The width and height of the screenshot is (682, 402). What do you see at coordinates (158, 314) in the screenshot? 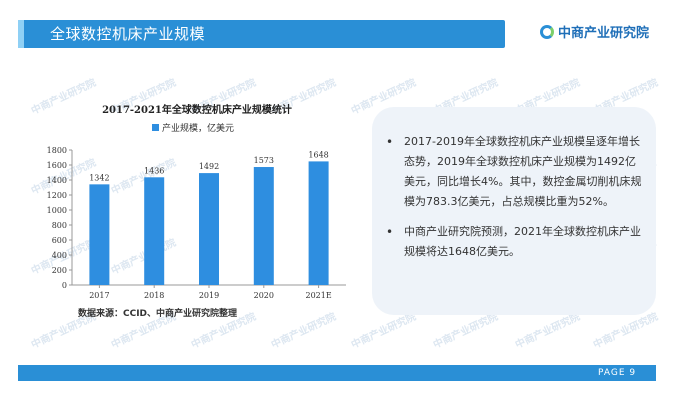
I see `source-note: 数据来源：CCID、中商产业研究院整理` at bounding box center [158, 314].